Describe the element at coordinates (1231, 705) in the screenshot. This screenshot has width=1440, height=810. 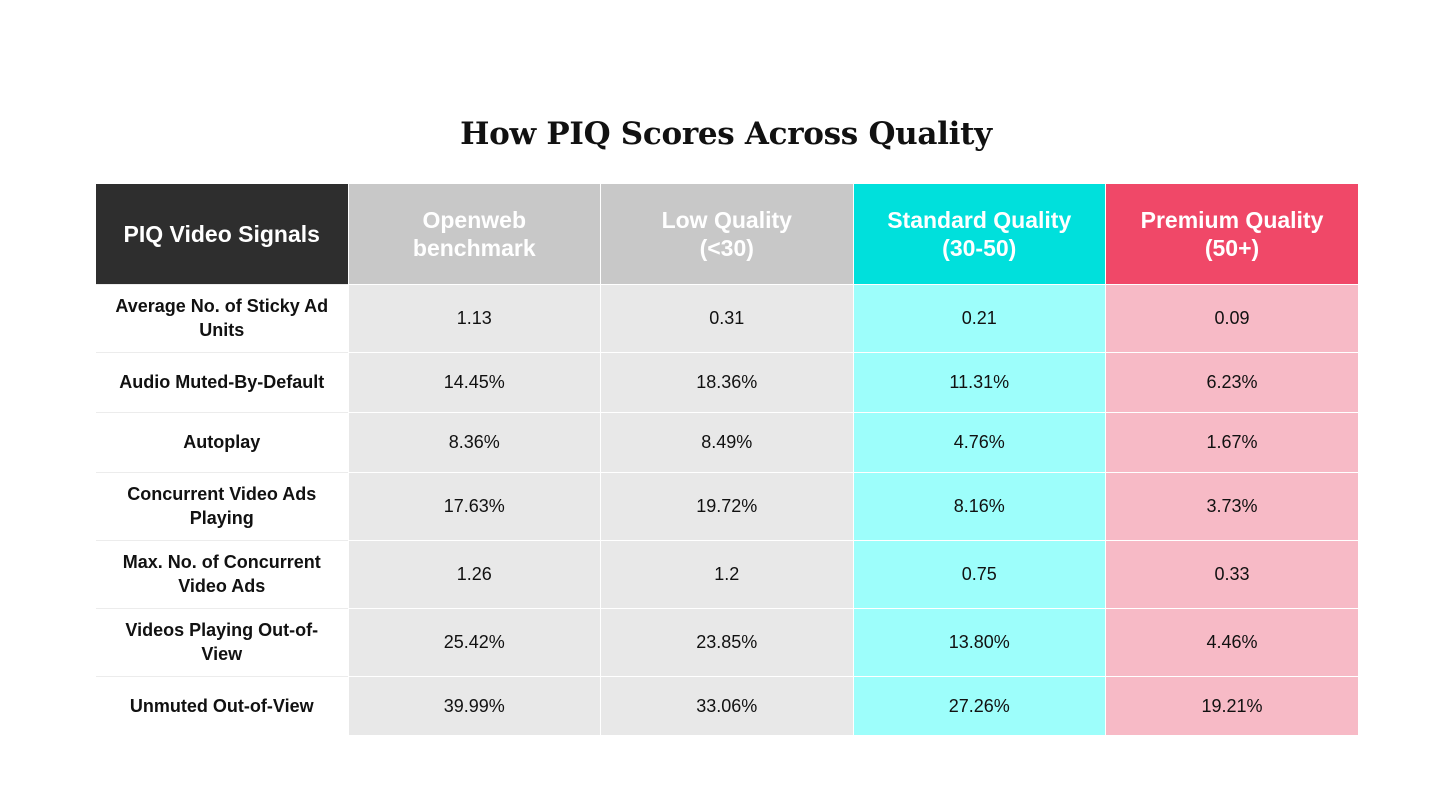
I see `cell-premium-quality: 19.21%` at that location.